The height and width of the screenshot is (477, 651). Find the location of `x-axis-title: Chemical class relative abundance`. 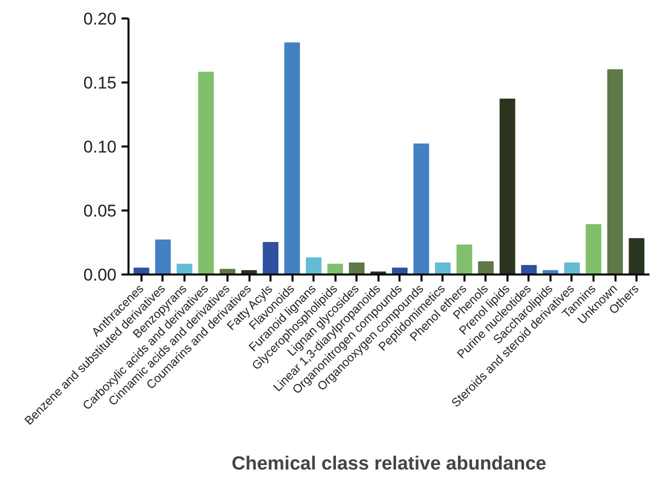

x-axis-title: Chemical class relative abundance is located at coordinates (389, 464).